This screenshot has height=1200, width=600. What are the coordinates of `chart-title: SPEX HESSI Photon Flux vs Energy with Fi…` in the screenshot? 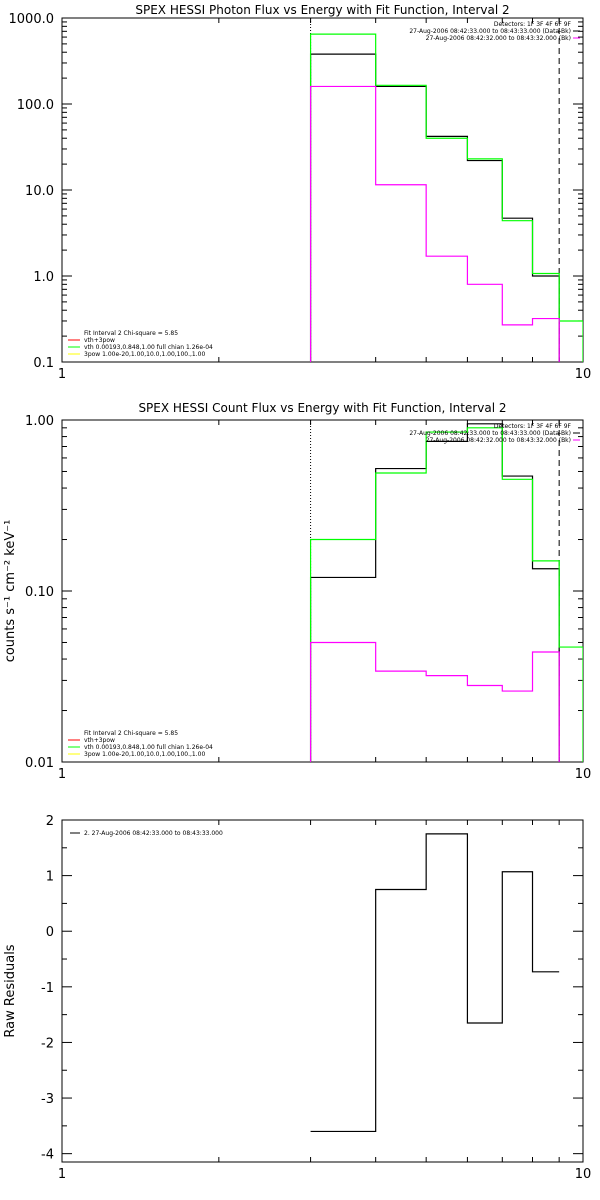 It's located at (322, 10).